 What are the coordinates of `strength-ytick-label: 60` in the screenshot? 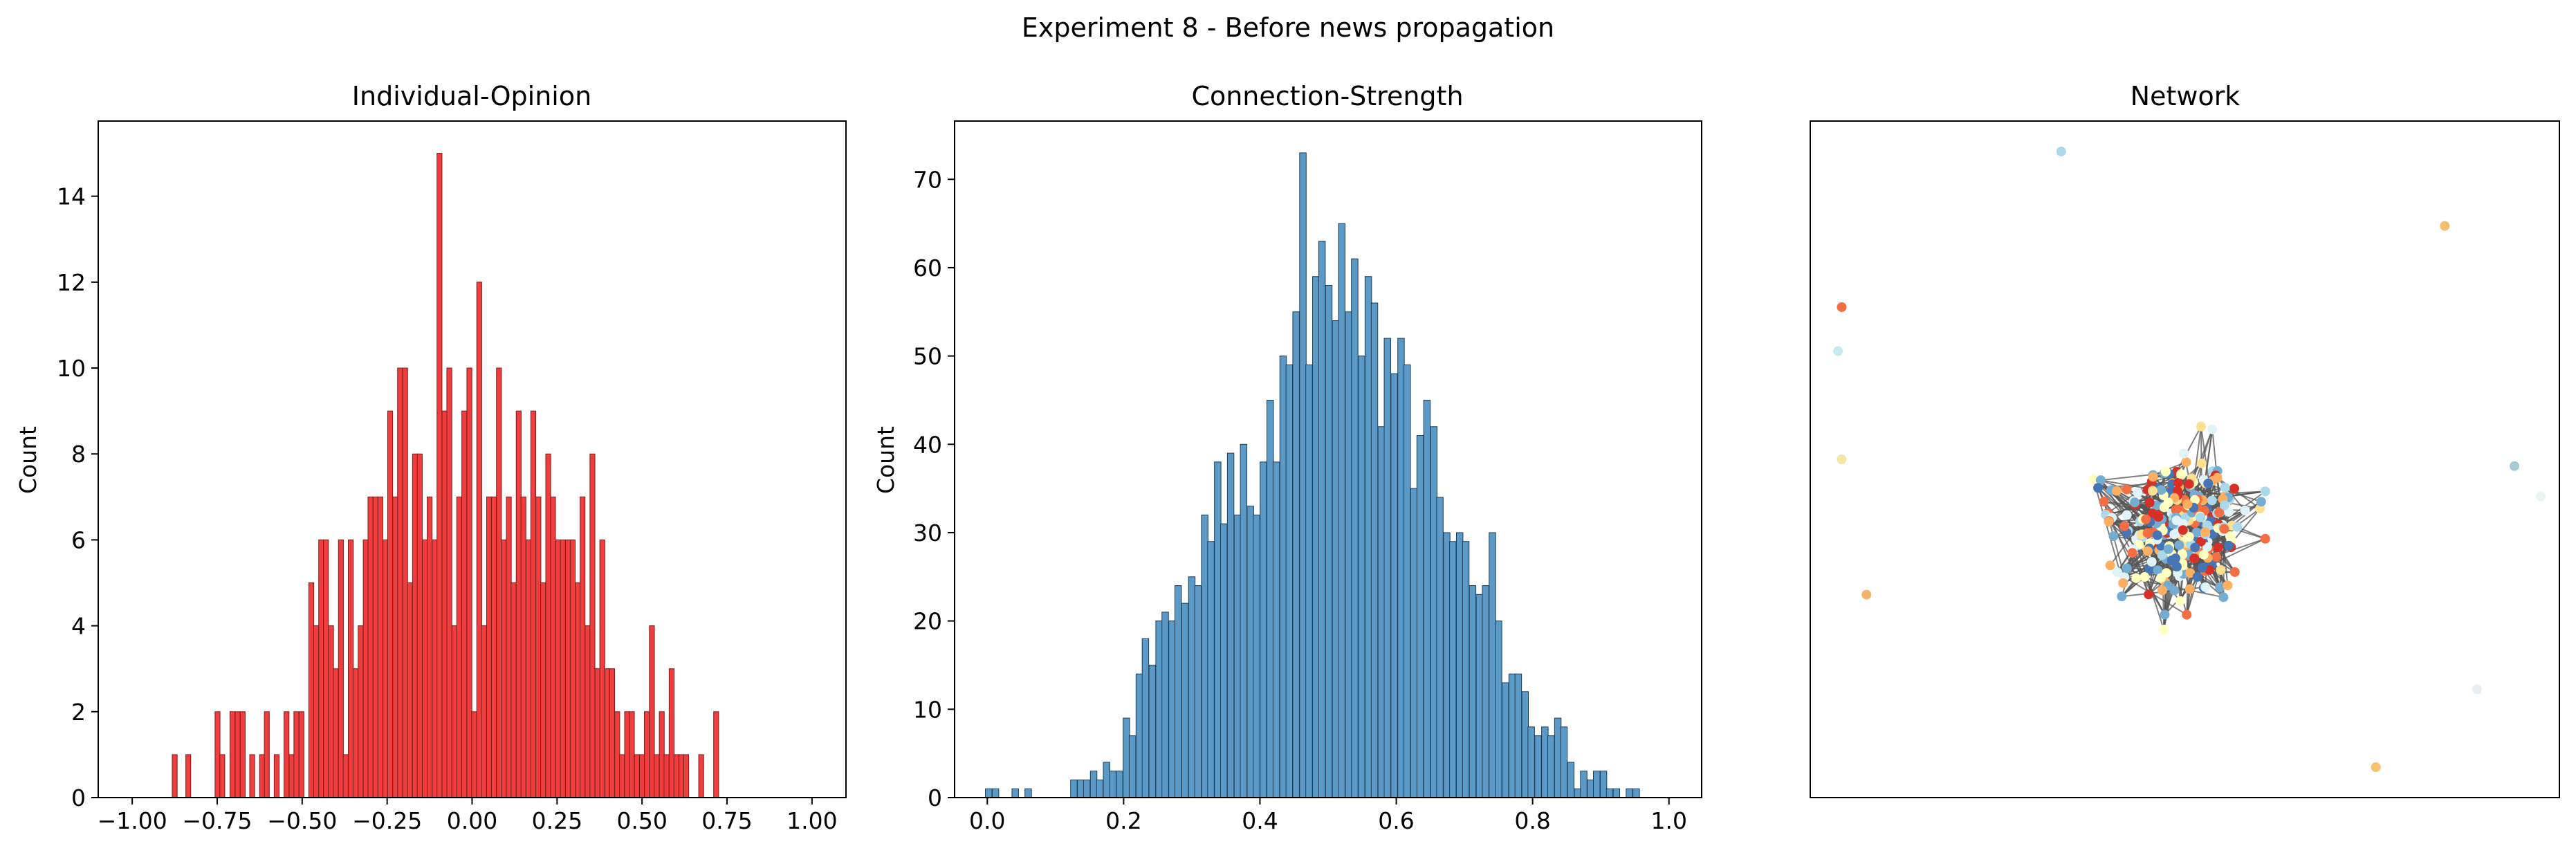 It's located at (927, 268).